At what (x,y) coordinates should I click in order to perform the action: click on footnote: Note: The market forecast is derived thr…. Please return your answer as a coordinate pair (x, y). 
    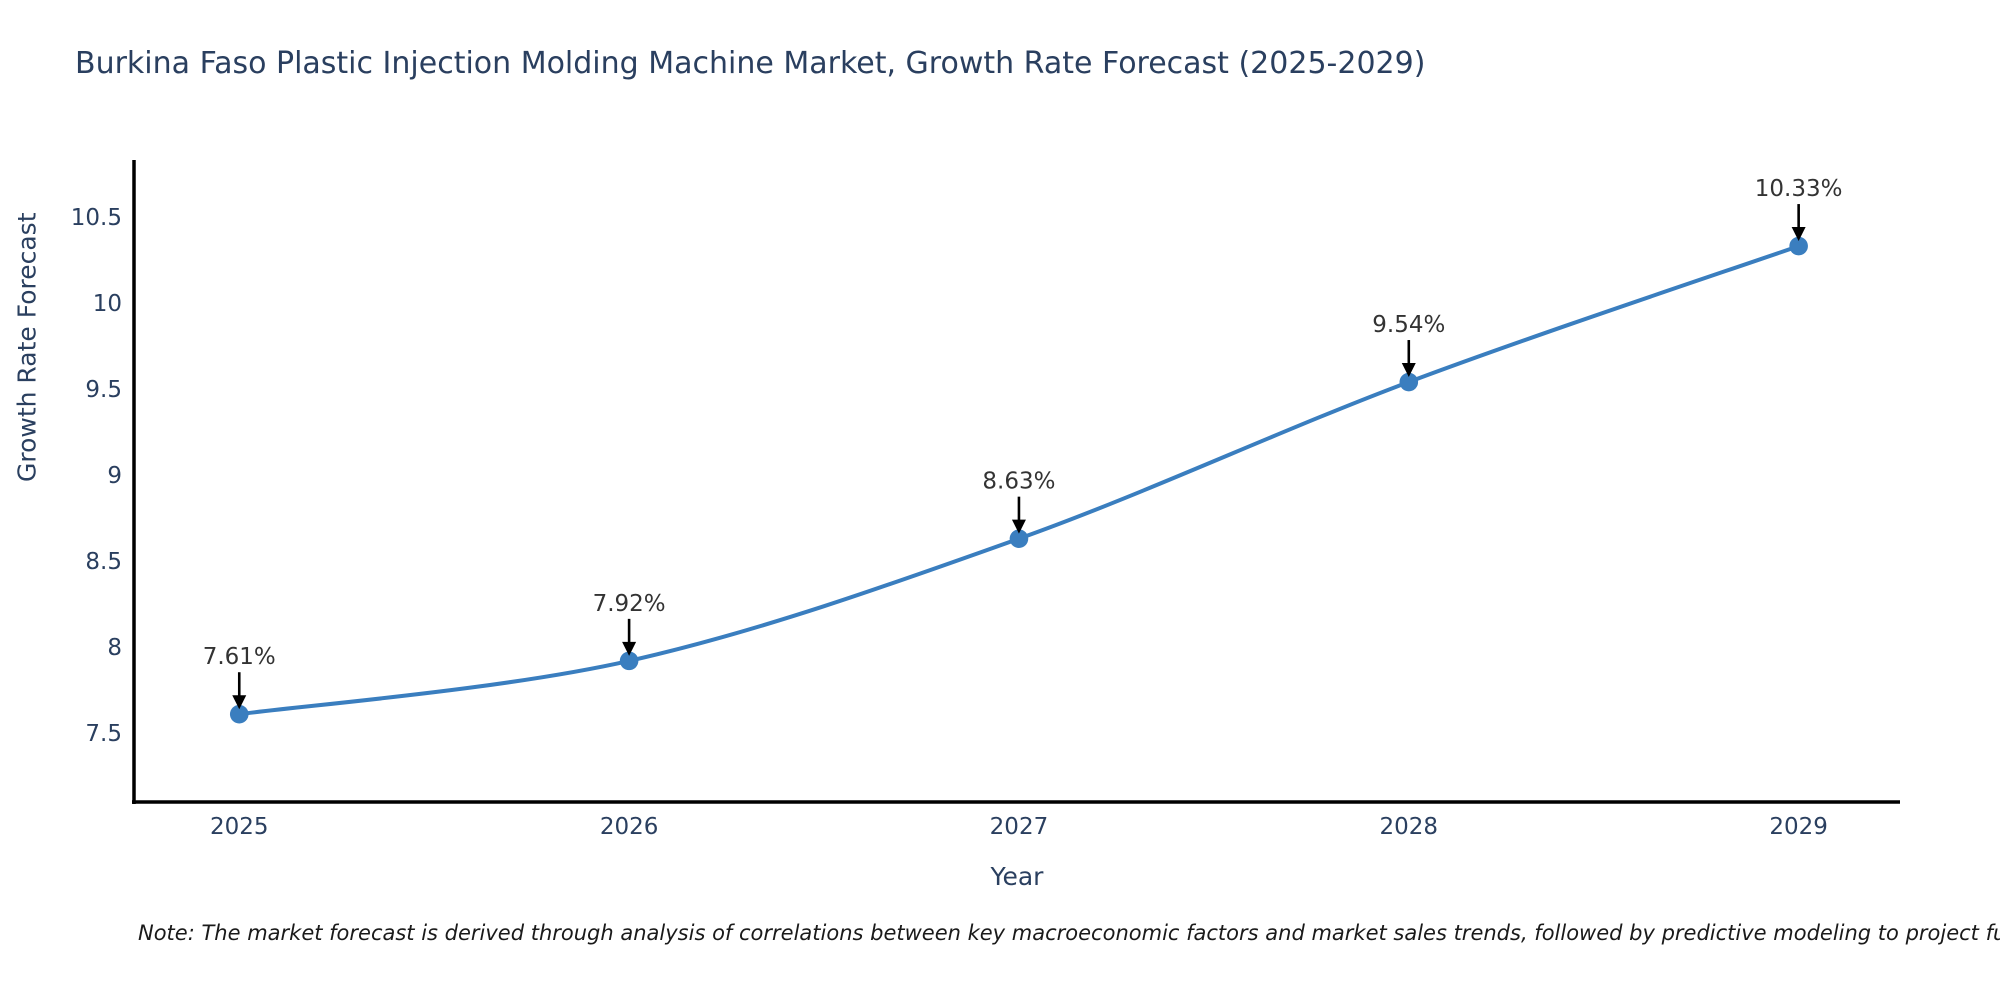
    Looking at the image, I should click on (1069, 933).